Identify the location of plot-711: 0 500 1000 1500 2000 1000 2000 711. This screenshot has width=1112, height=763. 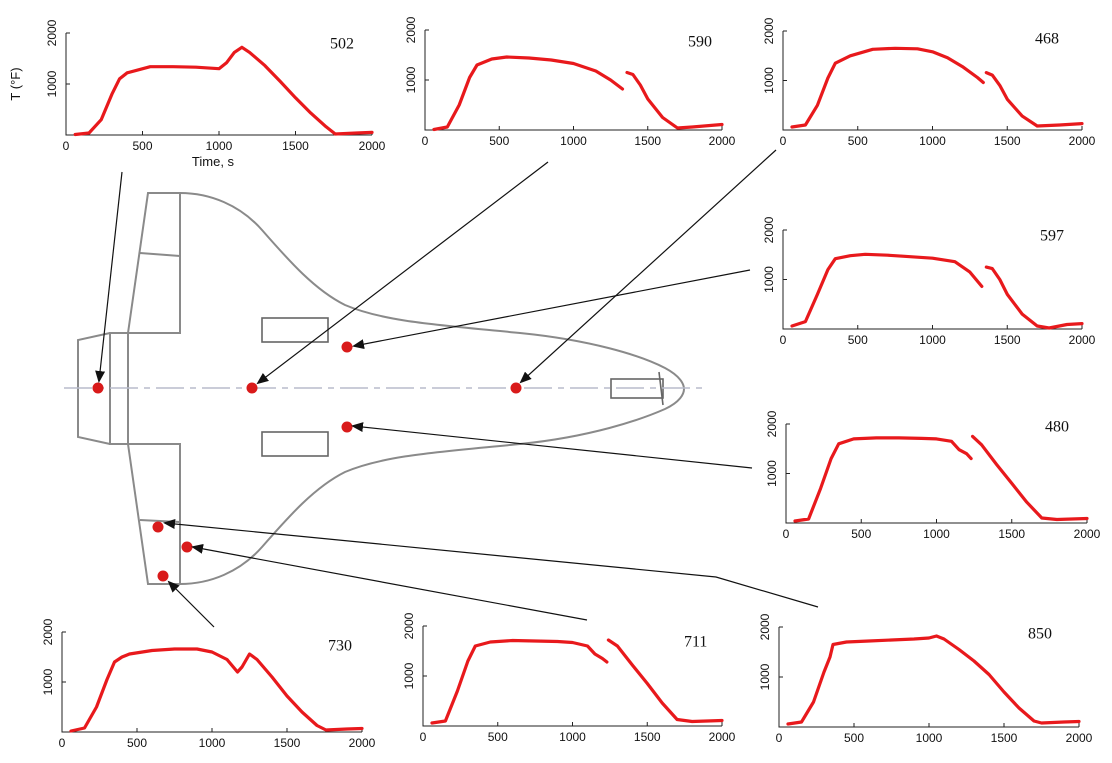
(569, 678).